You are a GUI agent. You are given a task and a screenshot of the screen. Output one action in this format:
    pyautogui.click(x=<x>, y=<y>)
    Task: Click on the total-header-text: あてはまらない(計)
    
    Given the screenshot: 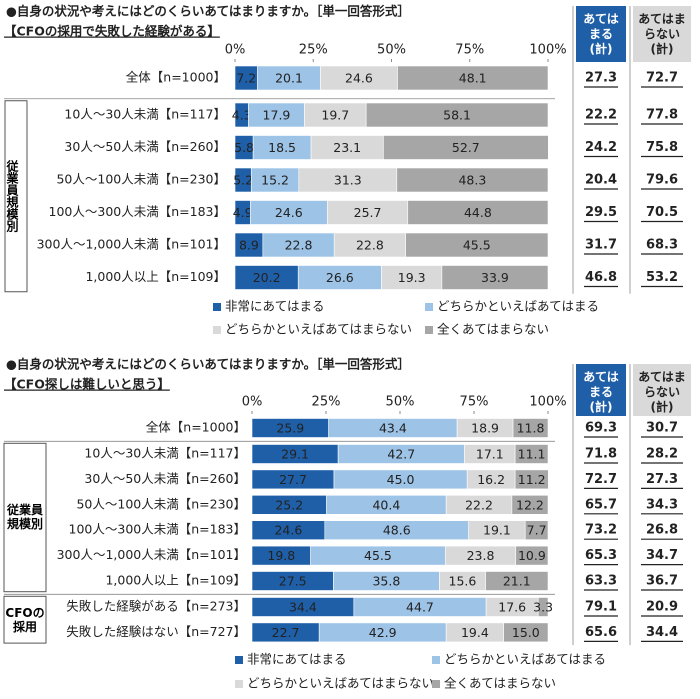 What is the action you would take?
    pyautogui.click(x=662, y=390)
    